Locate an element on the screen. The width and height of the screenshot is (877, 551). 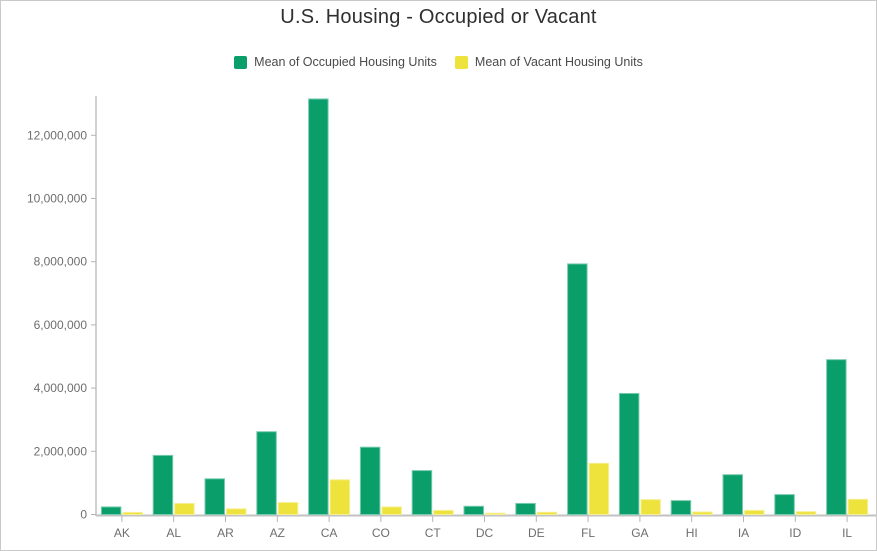
x-axis-label-AL: AL is located at coordinates (173, 533).